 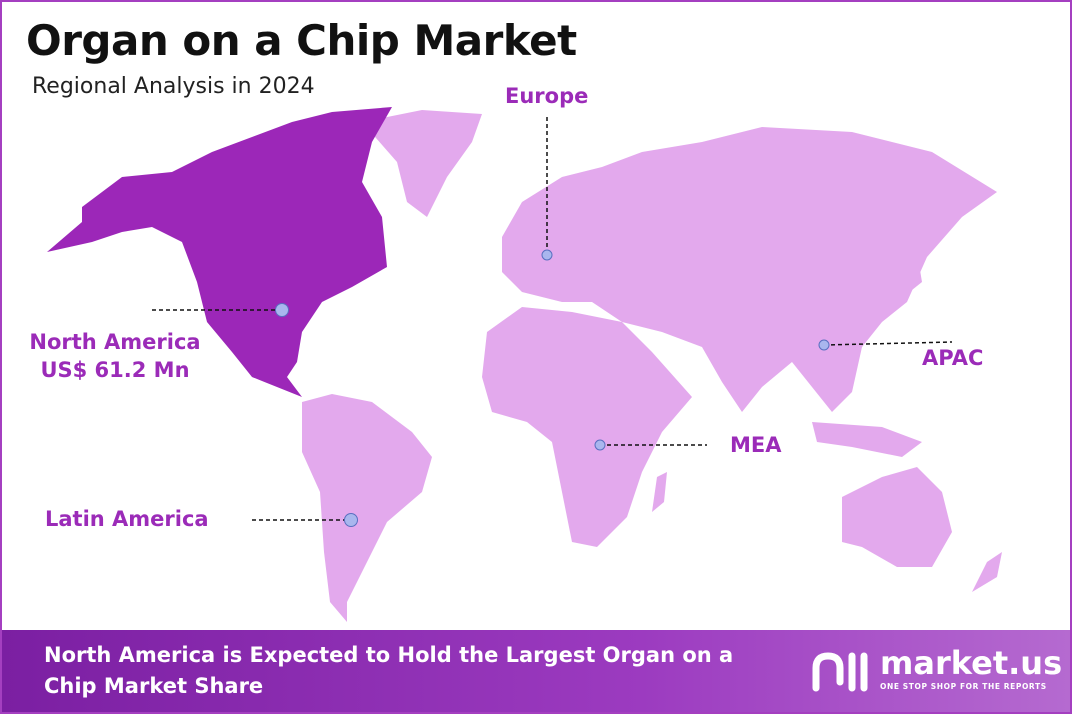 I want to click on indonesia, so click(x=867, y=439).